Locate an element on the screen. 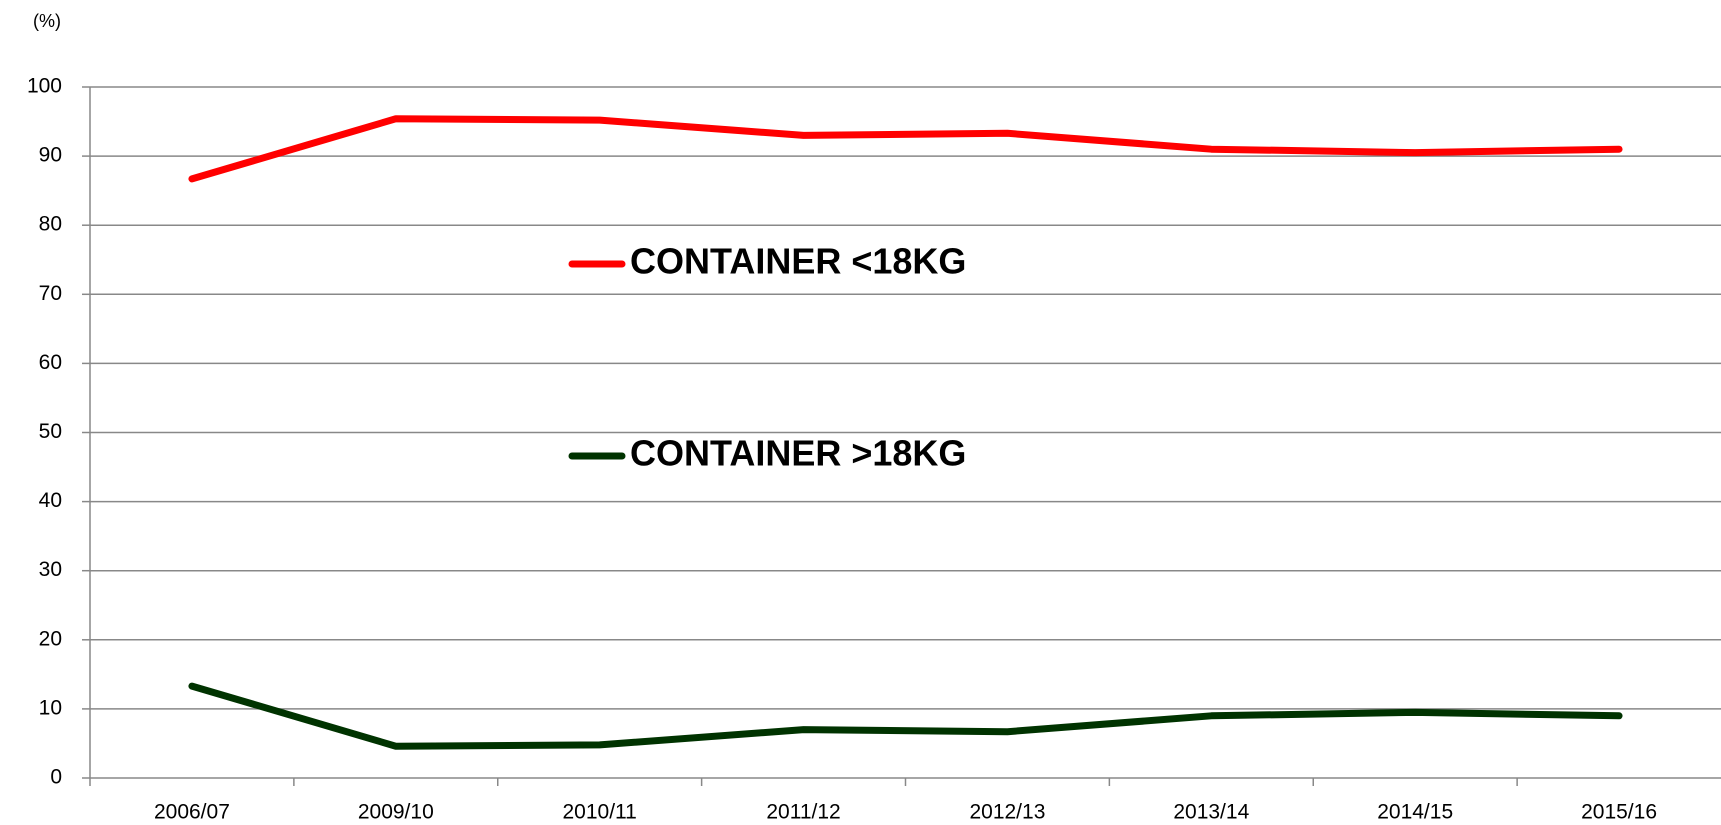 The width and height of the screenshot is (1721, 825). x-tick-label: 2012/13 is located at coordinates (1007, 812).